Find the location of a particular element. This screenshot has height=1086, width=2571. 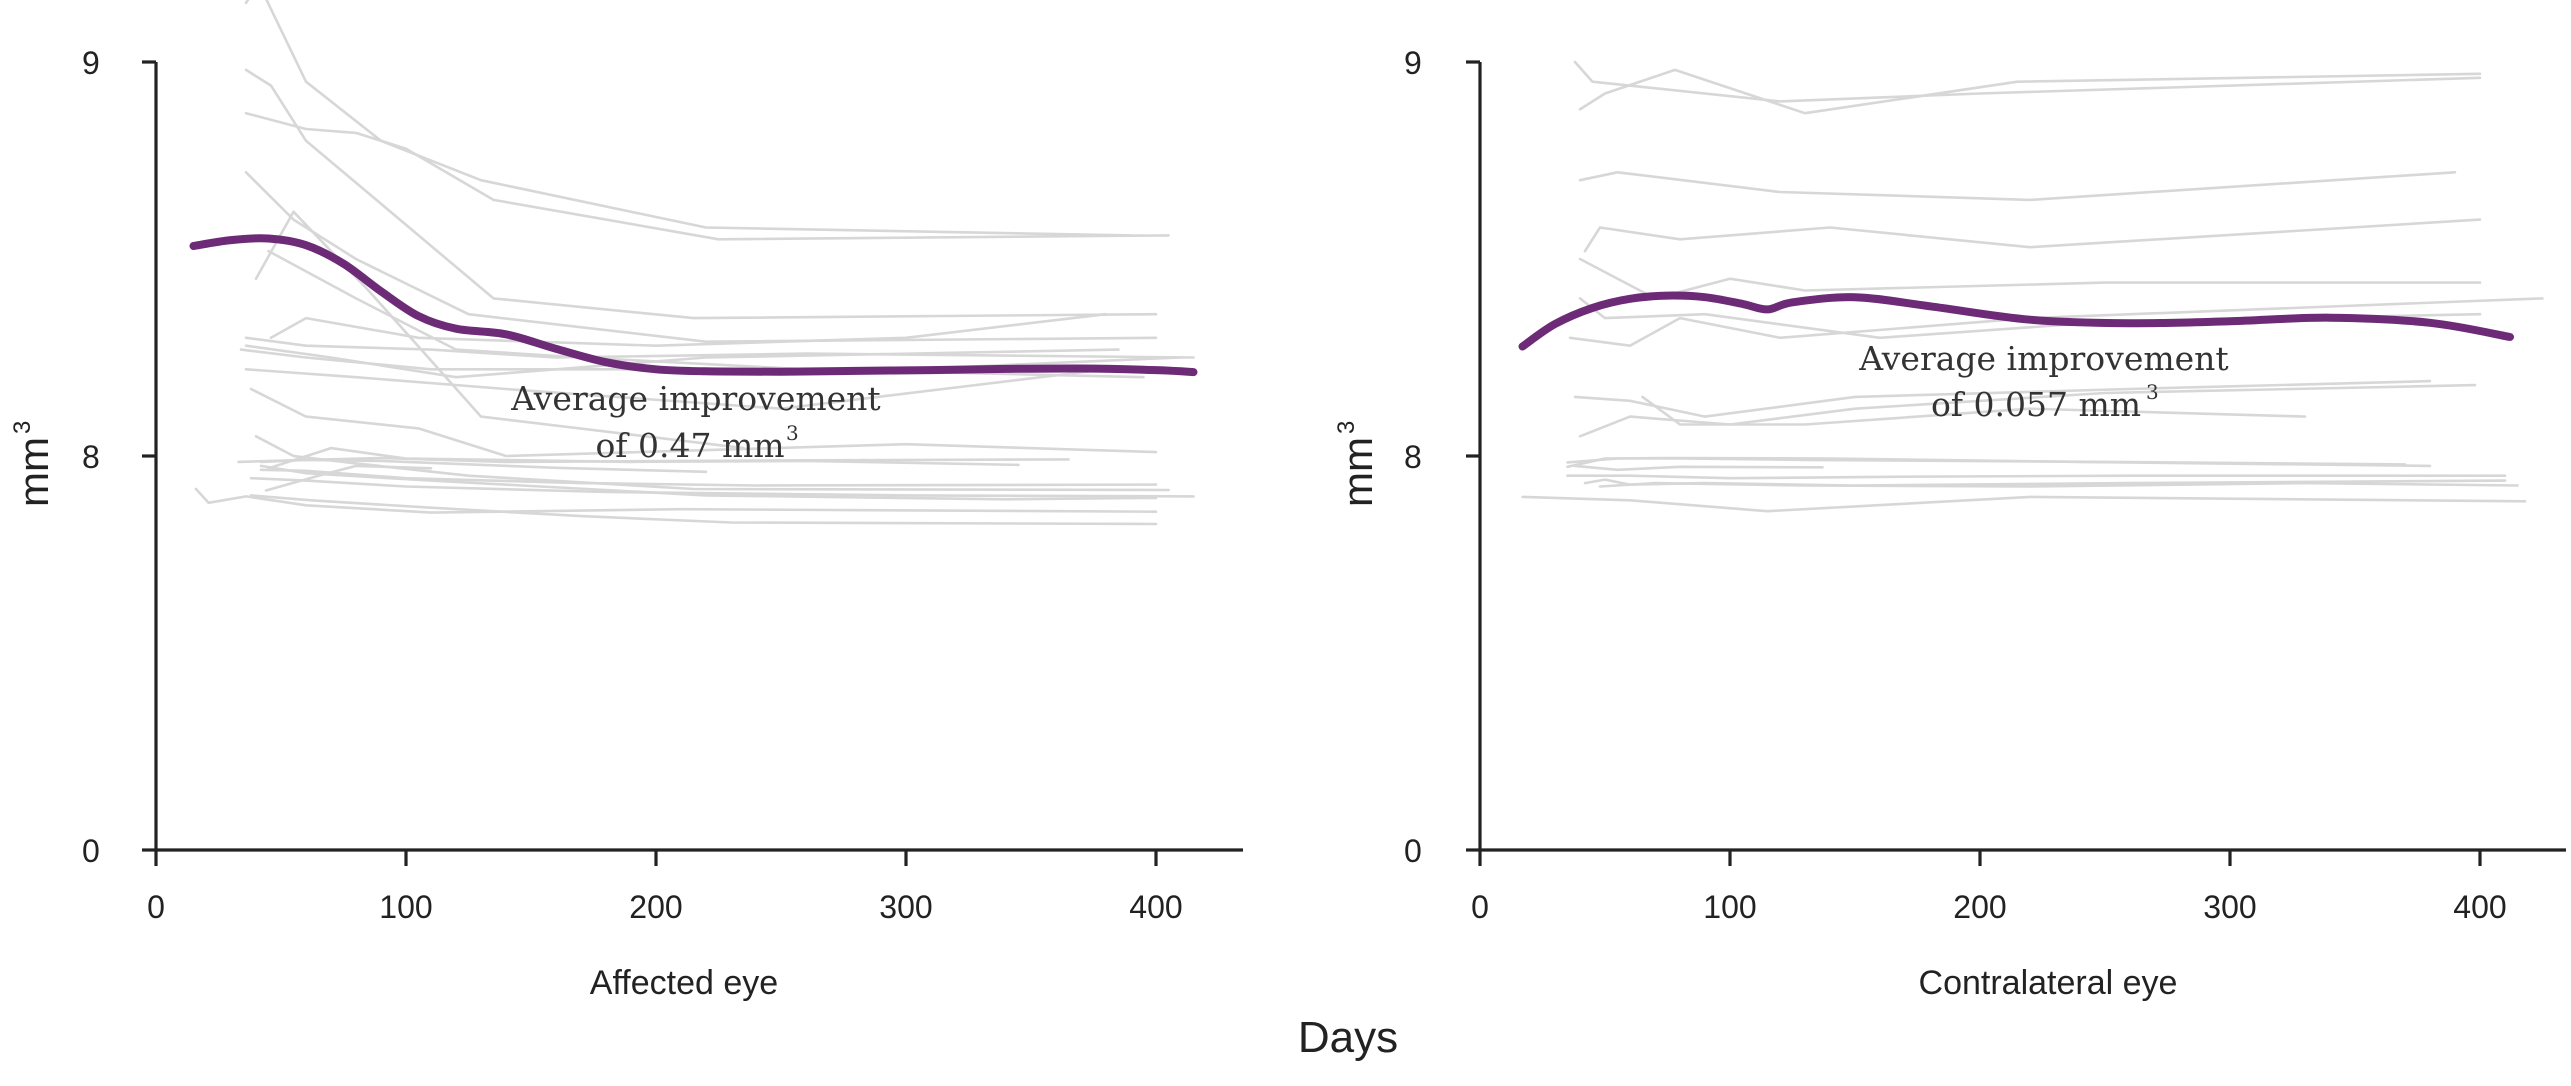

annotation-line-2: of 0.057 mm is located at coordinates (2036, 404).